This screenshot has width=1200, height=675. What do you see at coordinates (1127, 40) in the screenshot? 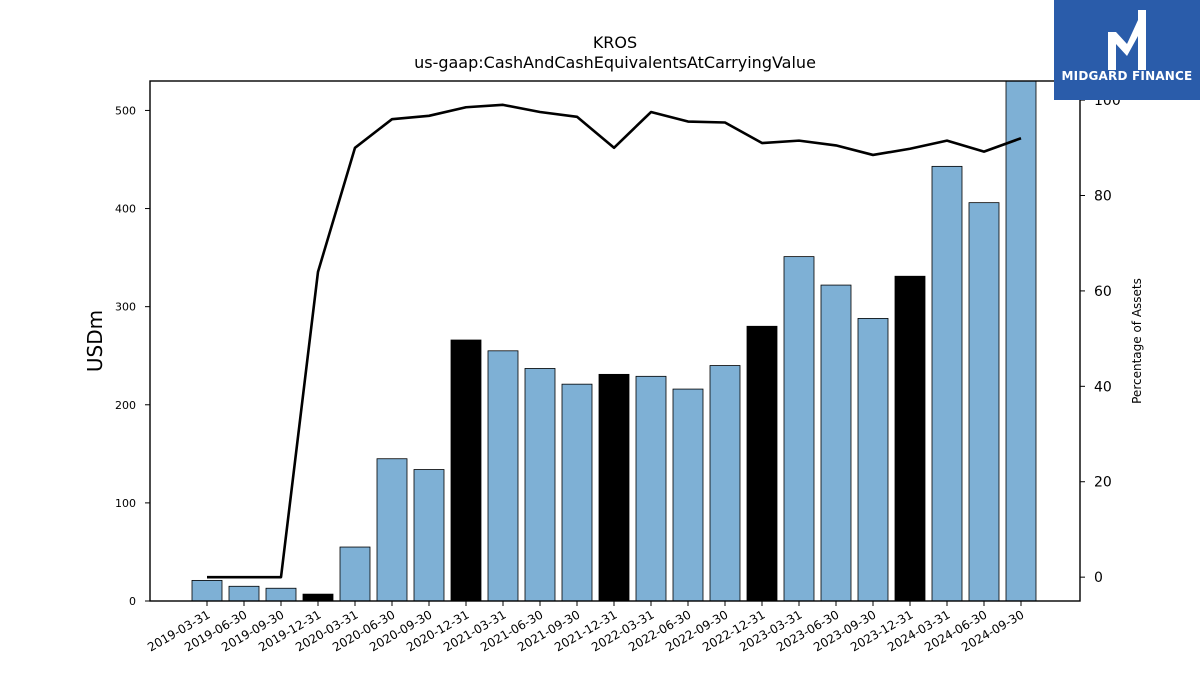
I see `logo-mark-icon` at bounding box center [1127, 40].